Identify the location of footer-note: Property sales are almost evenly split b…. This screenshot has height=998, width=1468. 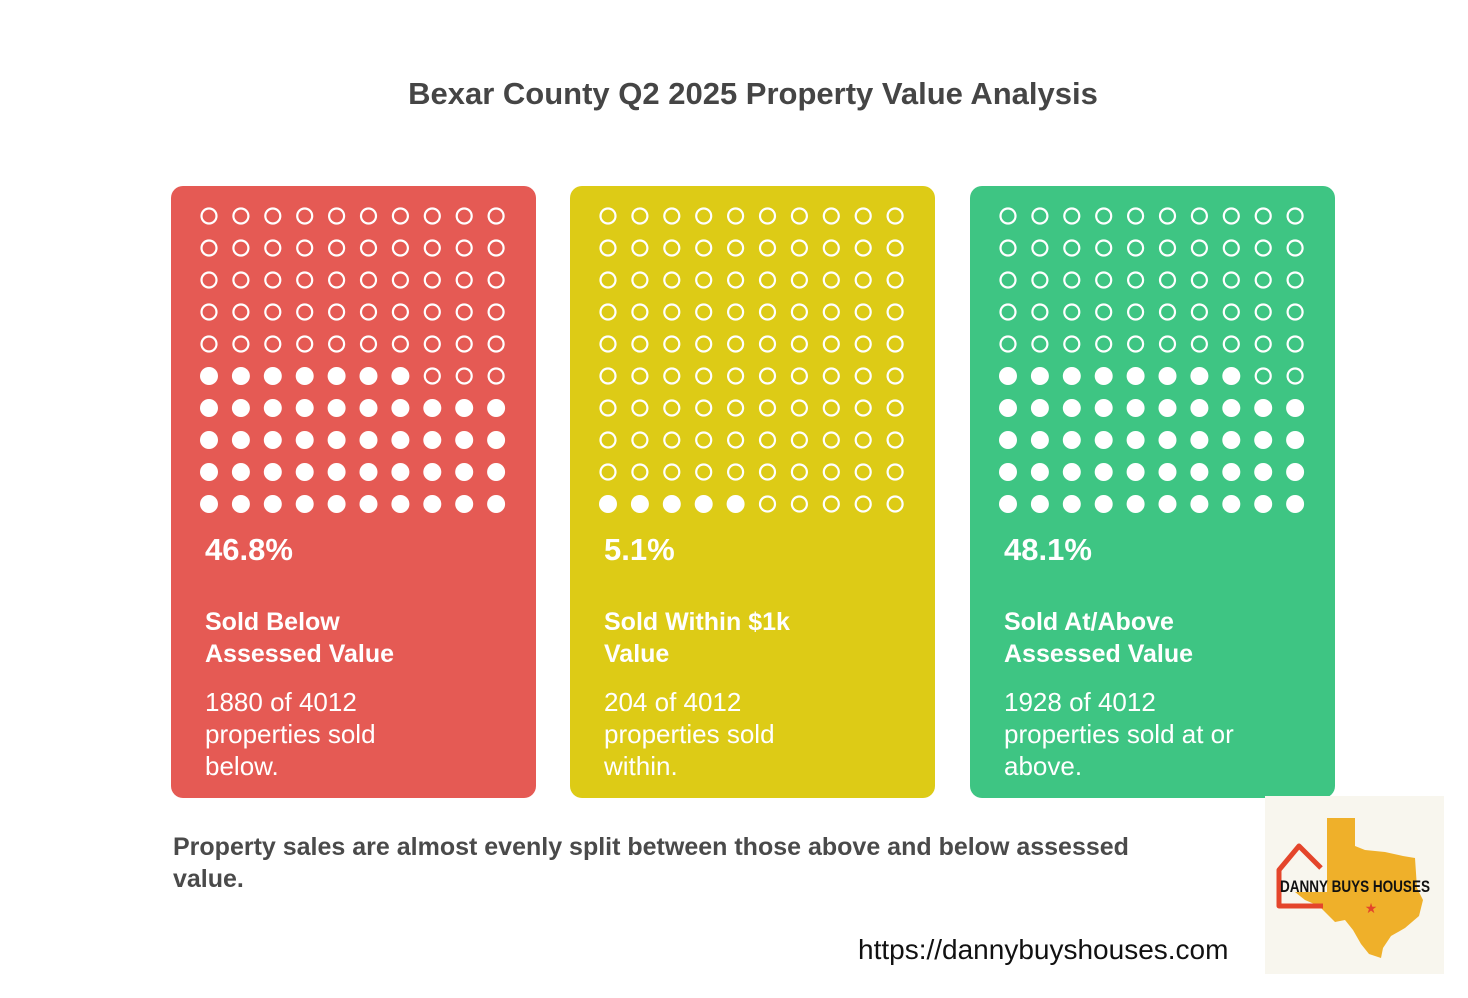
(651, 863).